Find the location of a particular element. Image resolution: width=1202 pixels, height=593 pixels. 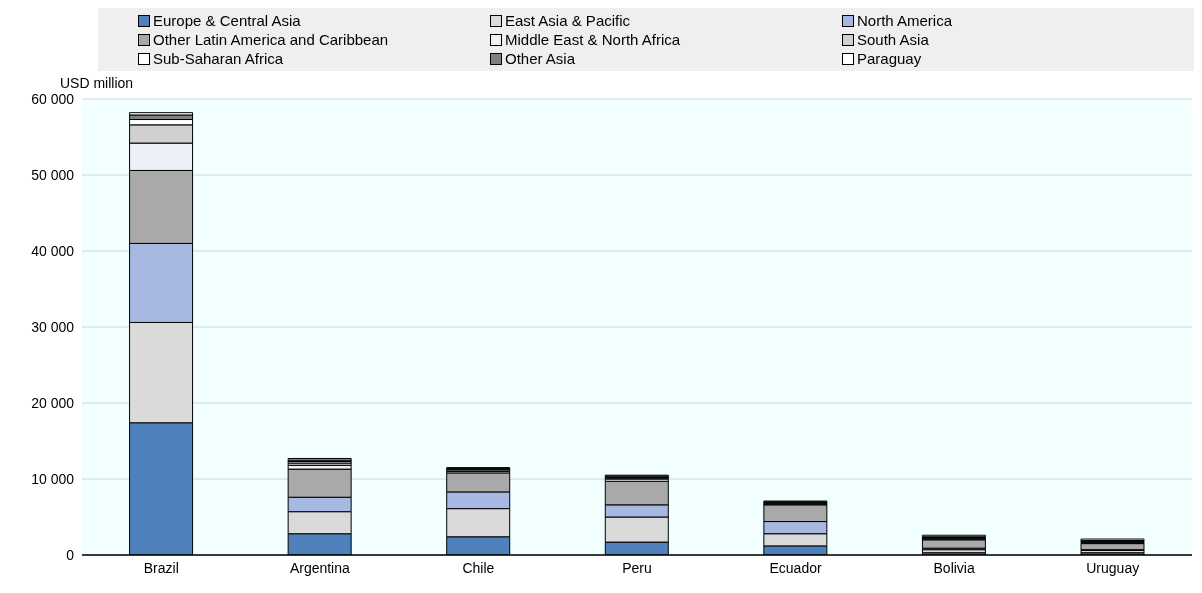

y-tick-label: 10 000 is located at coordinates (53, 478).